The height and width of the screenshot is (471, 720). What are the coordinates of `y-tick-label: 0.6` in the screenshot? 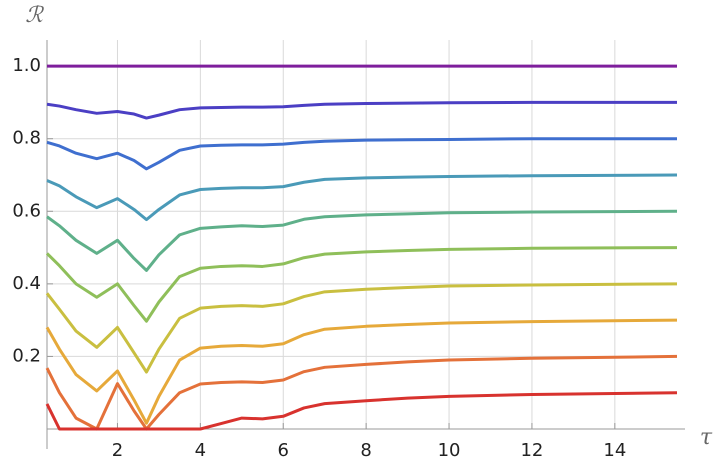 It's located at (26, 210).